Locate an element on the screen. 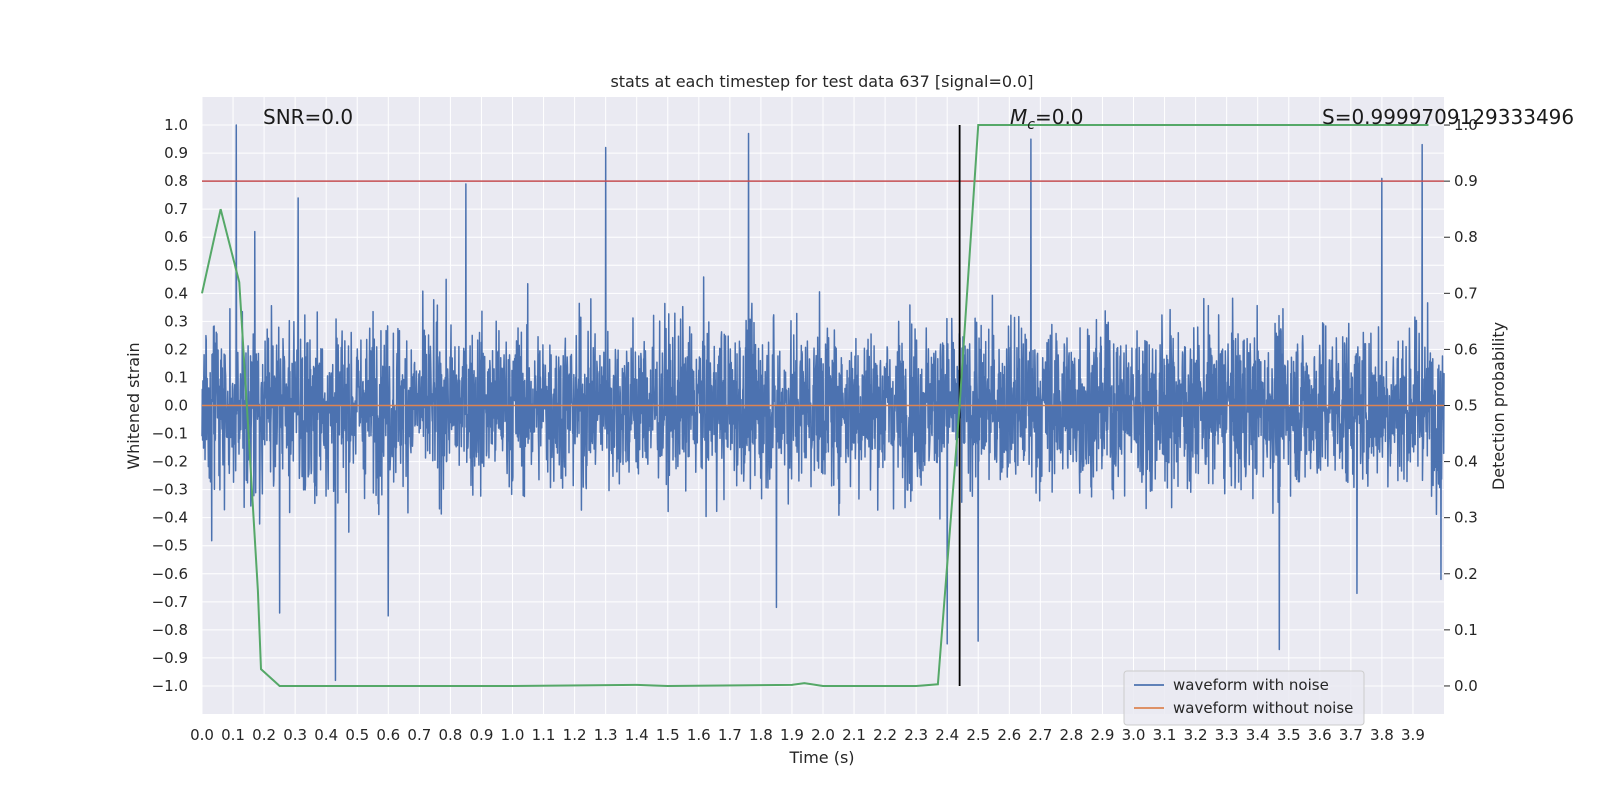  y-tick-label: −1.0 is located at coordinates (170, 686).